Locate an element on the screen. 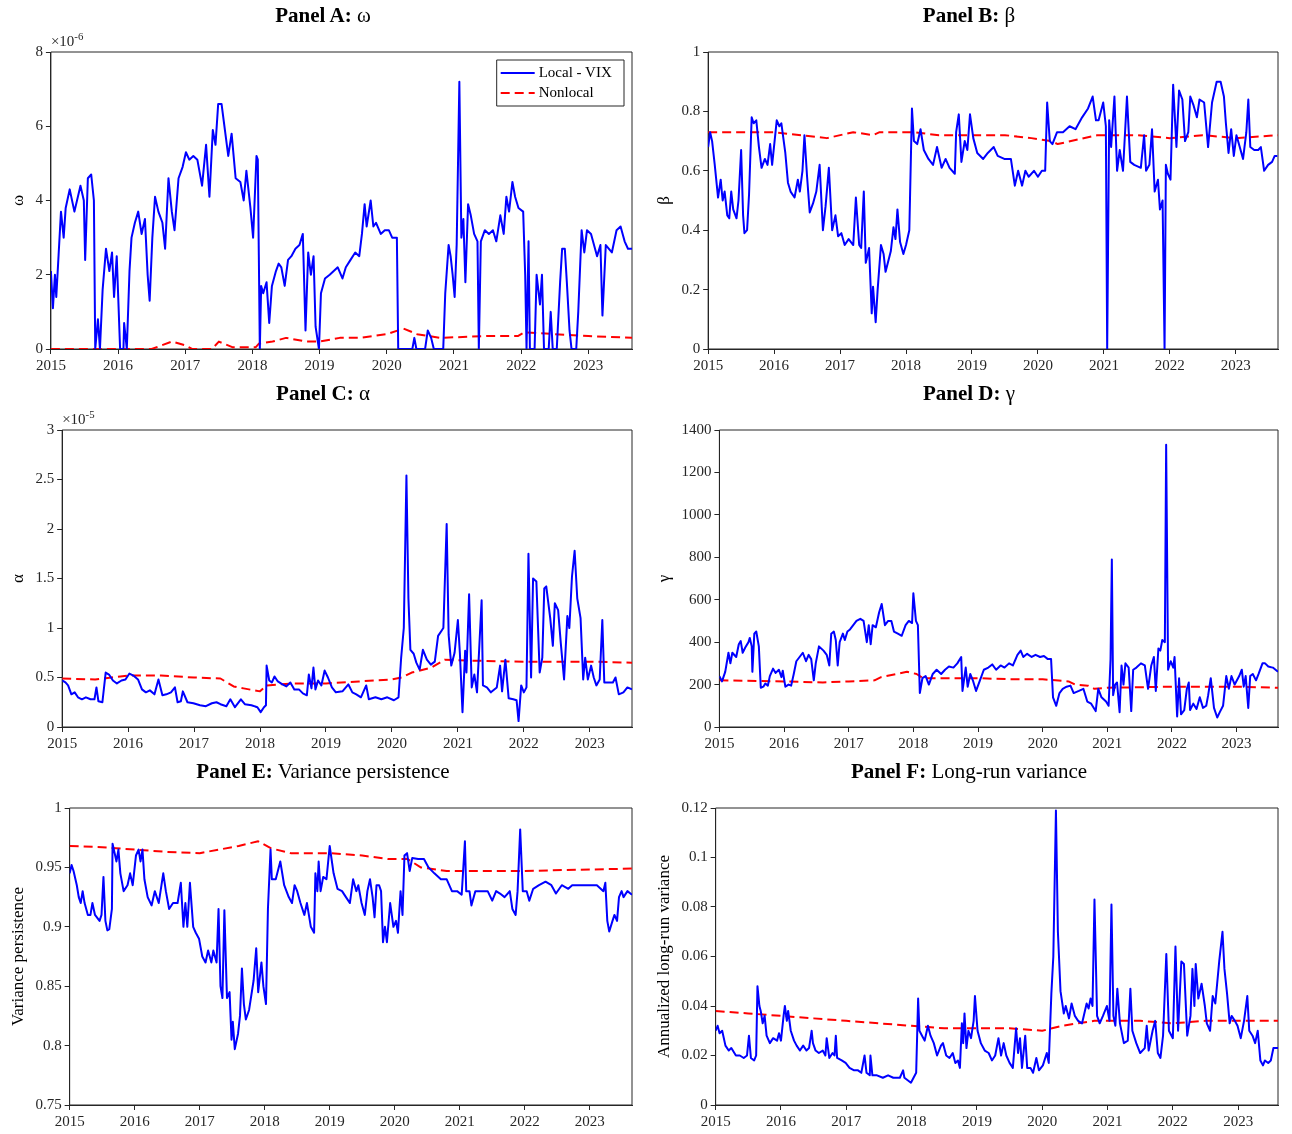  y-tick-label: 800 is located at coordinates (700, 556).